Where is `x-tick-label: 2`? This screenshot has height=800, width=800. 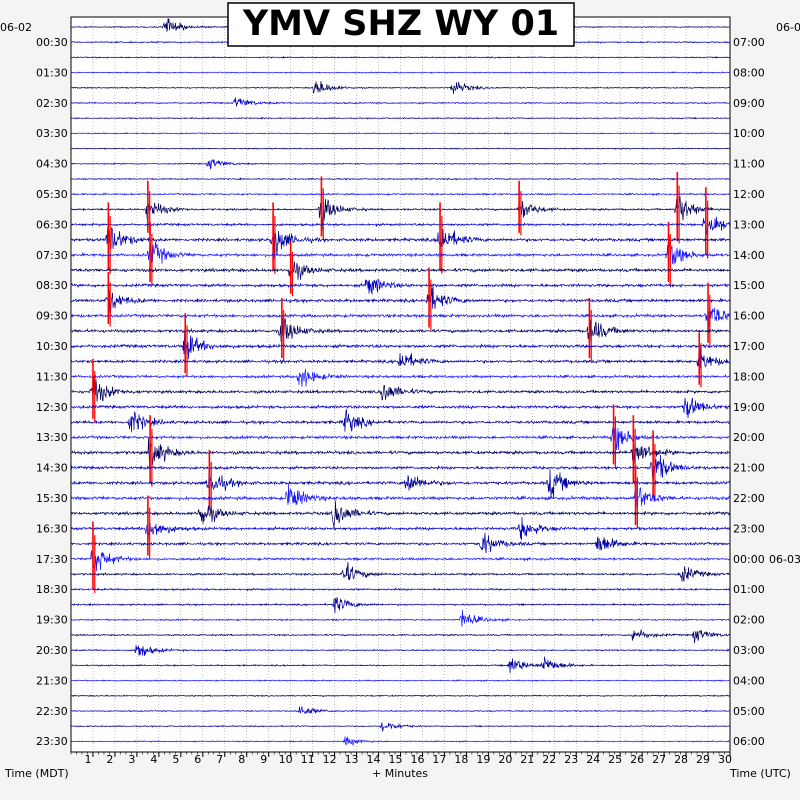 x-tick-label: 2 is located at coordinates (109, 759).